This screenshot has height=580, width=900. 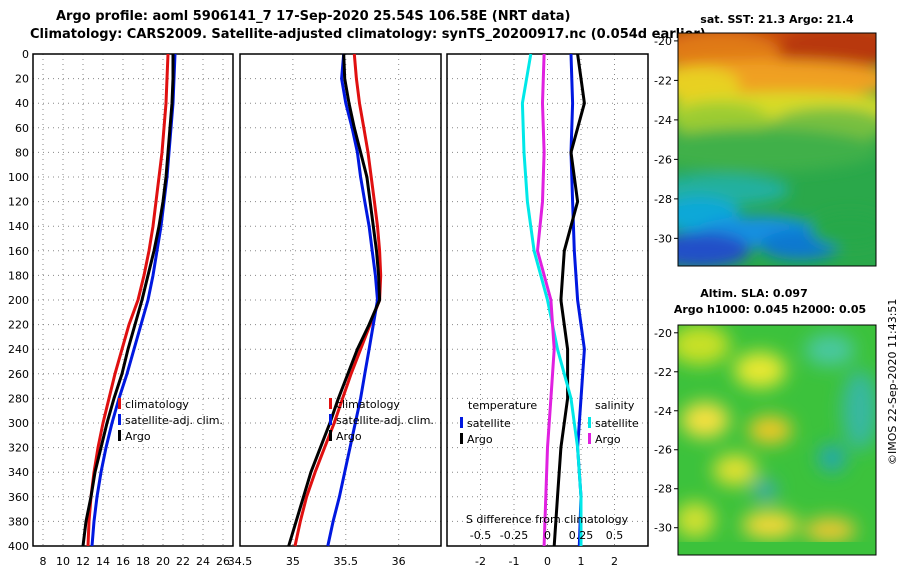 I want to click on top-x-tick-label: -0.25, so click(x=514, y=535).